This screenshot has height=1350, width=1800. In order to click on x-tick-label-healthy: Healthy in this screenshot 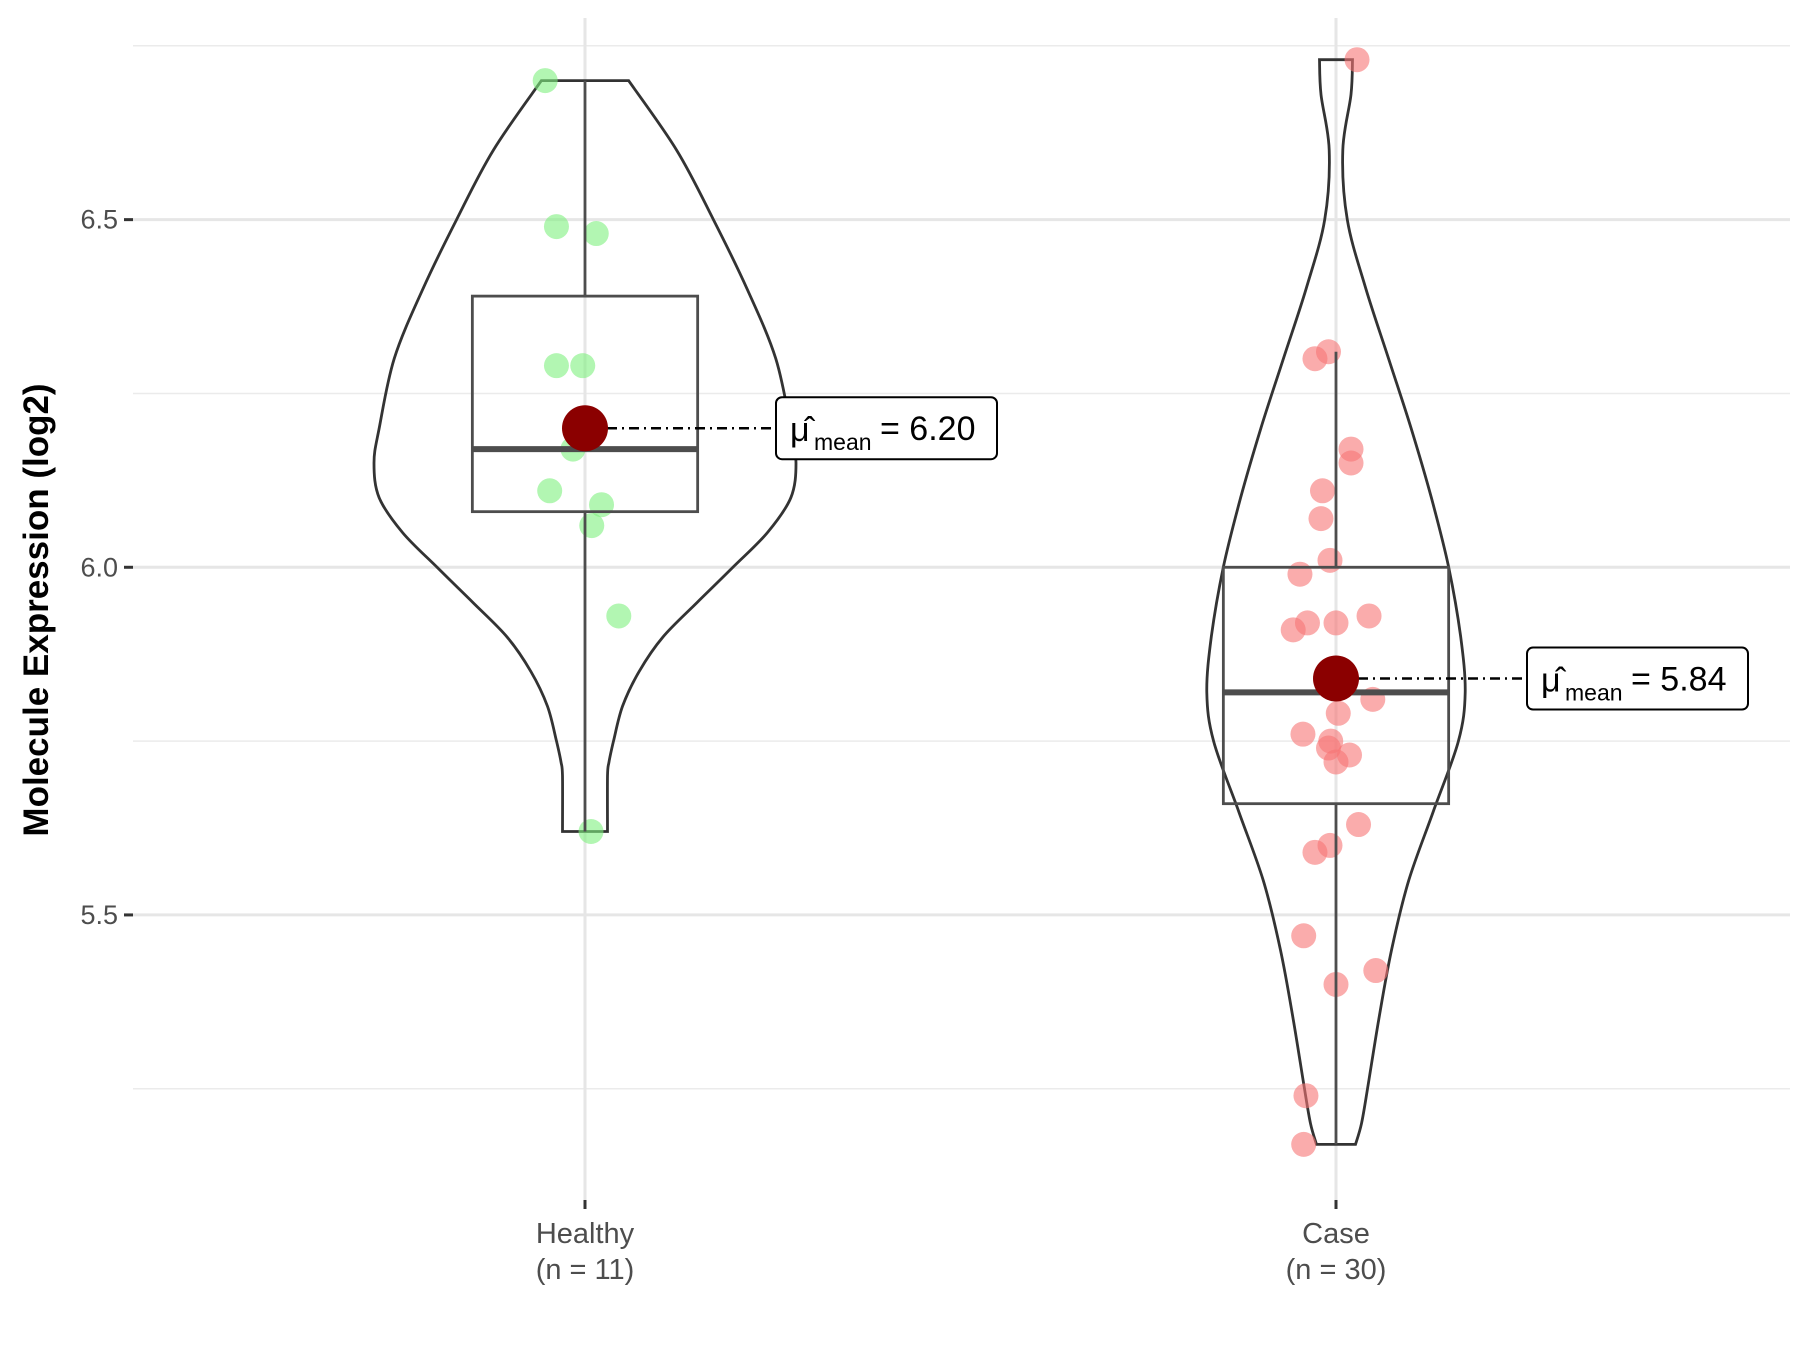, I will do `click(585, 1234)`.